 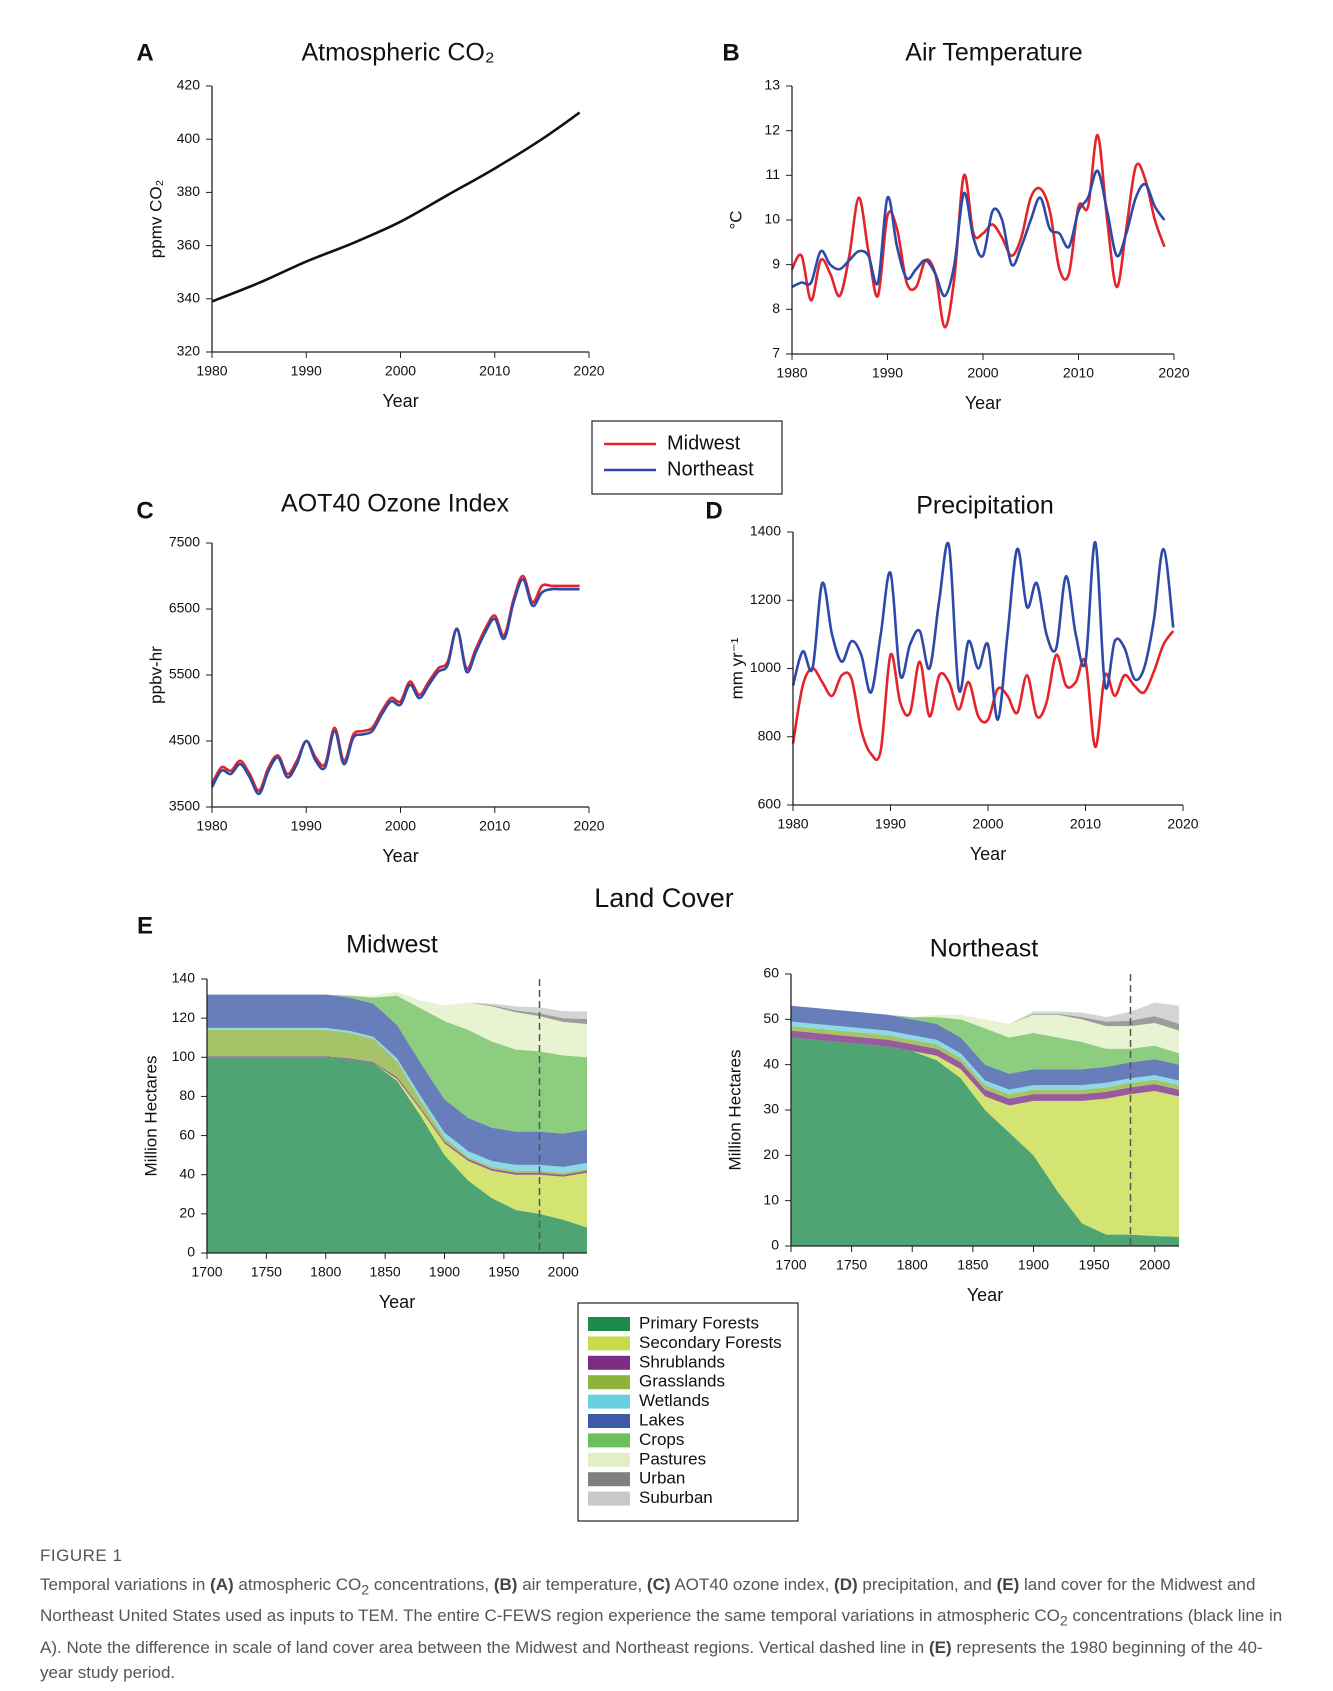 What do you see at coordinates (189, 138) in the screenshot?
I see `y-tick-label: 400` at bounding box center [189, 138].